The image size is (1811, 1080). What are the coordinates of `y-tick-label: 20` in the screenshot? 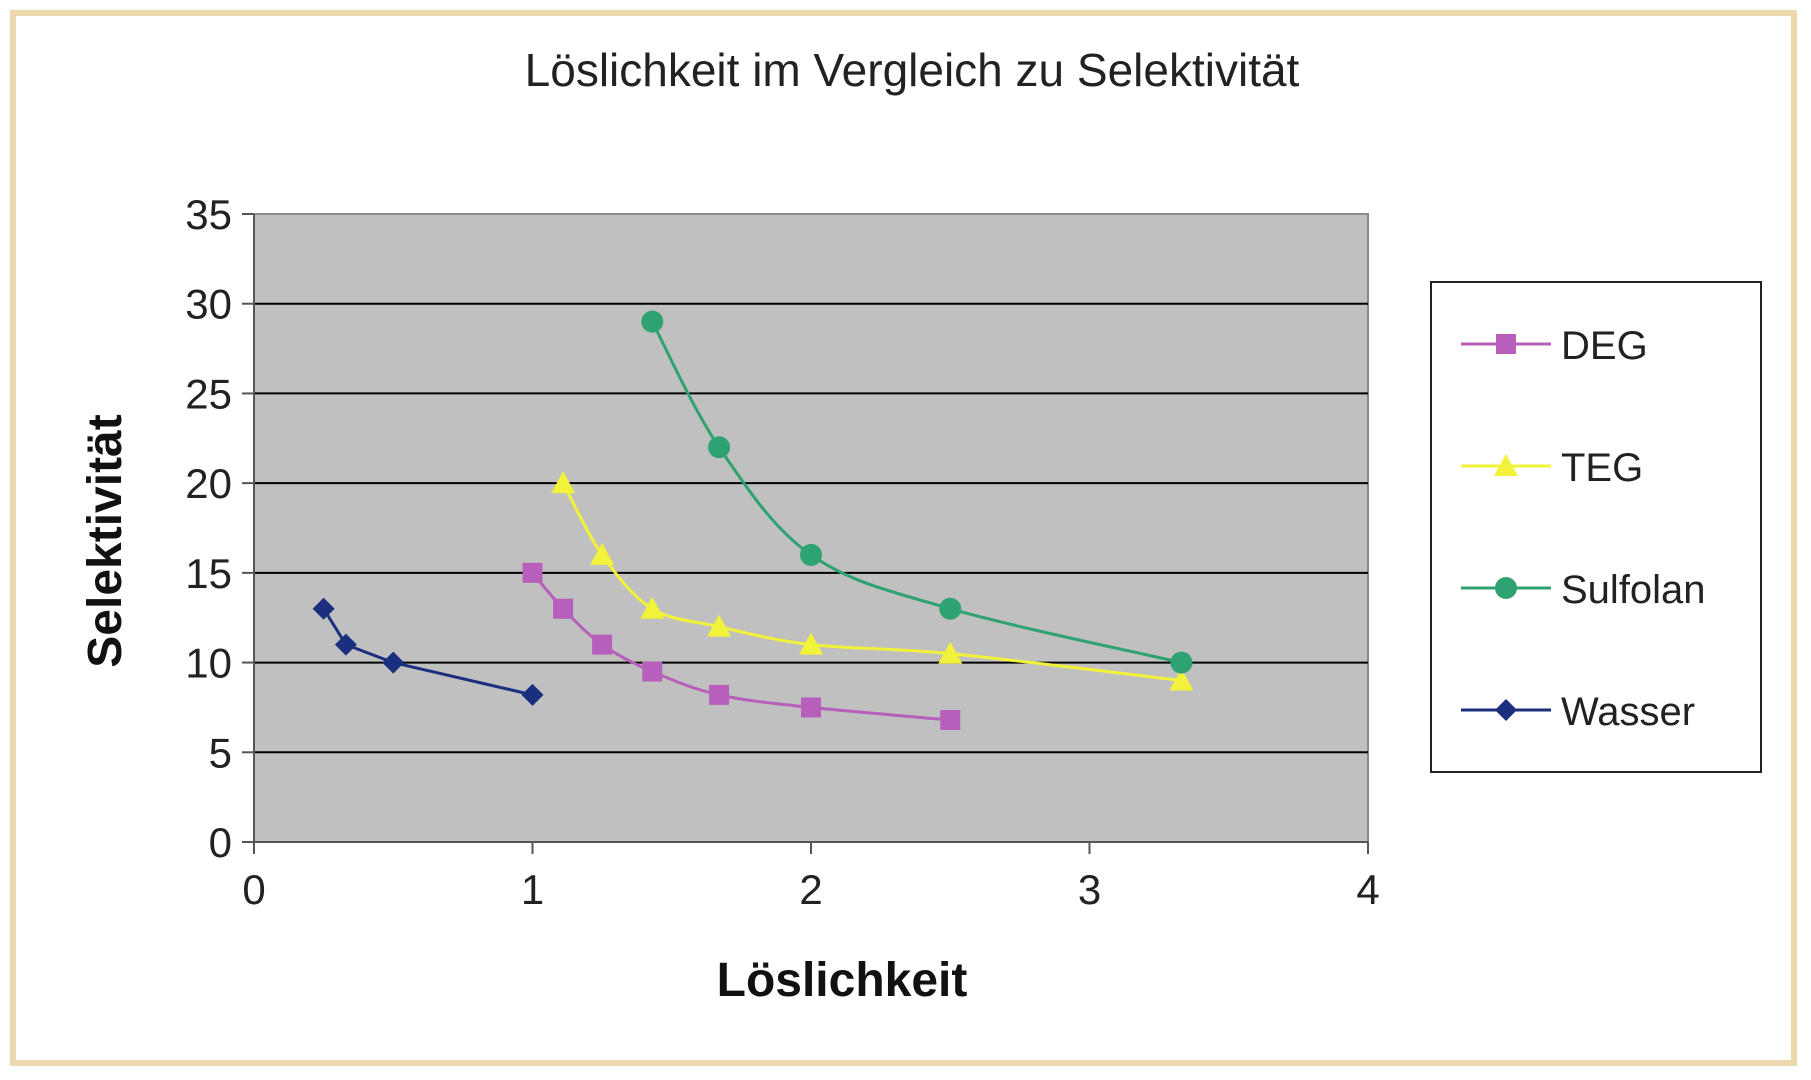 It's located at (208, 483).